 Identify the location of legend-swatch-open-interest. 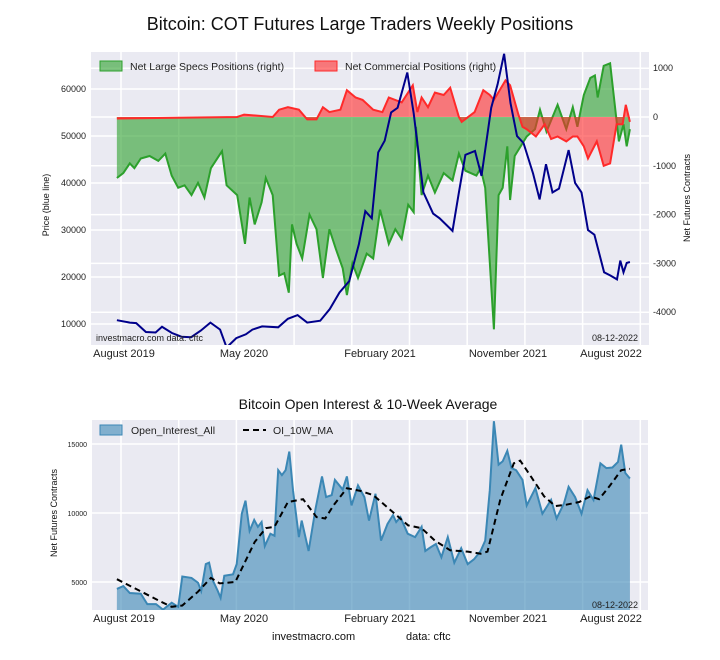
(111, 430).